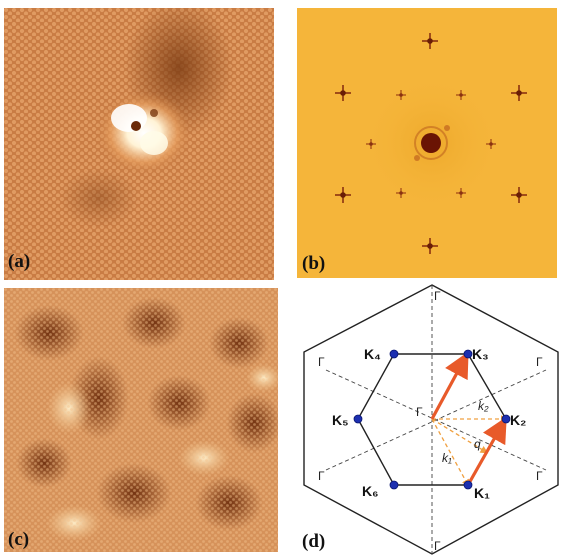 The width and height of the screenshot is (561, 556). What do you see at coordinates (477, 444) in the screenshot?
I see `label-q: q` at bounding box center [477, 444].